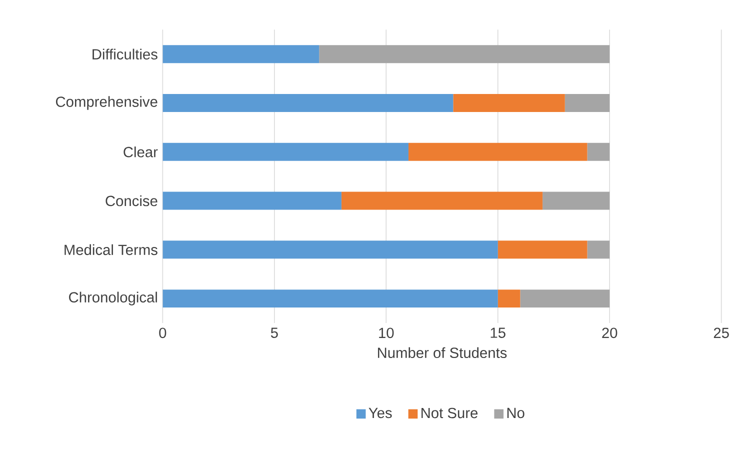  I want to click on legend-label: Not Sure, so click(450, 413).